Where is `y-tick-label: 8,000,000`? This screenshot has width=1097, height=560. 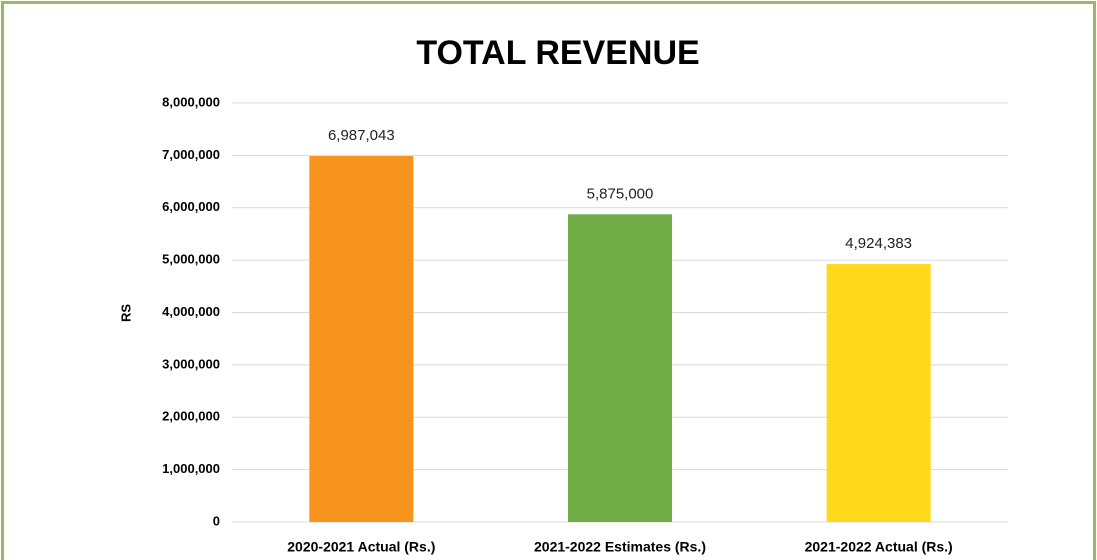 y-tick-label: 8,000,000 is located at coordinates (191, 101).